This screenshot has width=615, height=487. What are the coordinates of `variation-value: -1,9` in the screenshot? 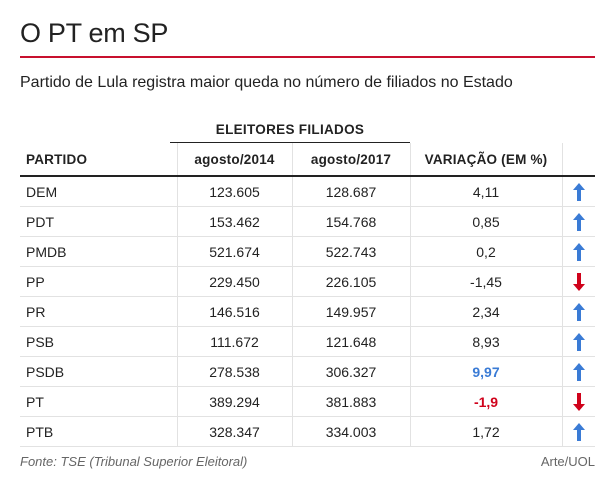 It's located at (485, 401).